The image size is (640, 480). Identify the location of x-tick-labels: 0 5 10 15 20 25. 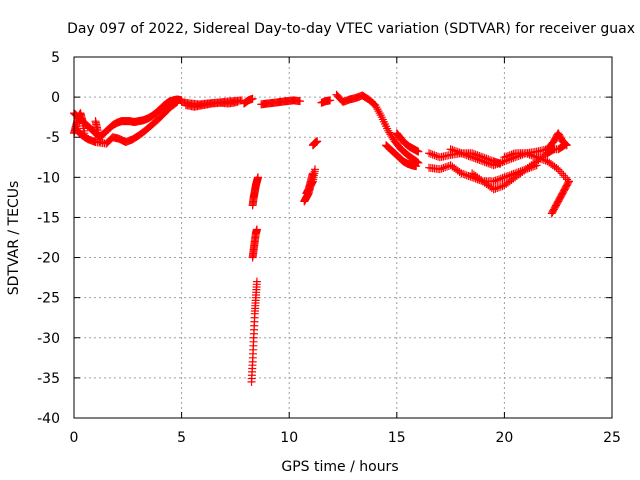
(345, 438).